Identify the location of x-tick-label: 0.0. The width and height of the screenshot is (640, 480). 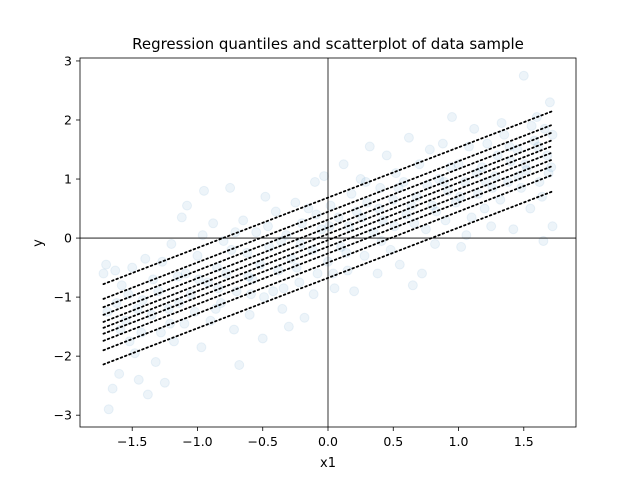
(328, 441).